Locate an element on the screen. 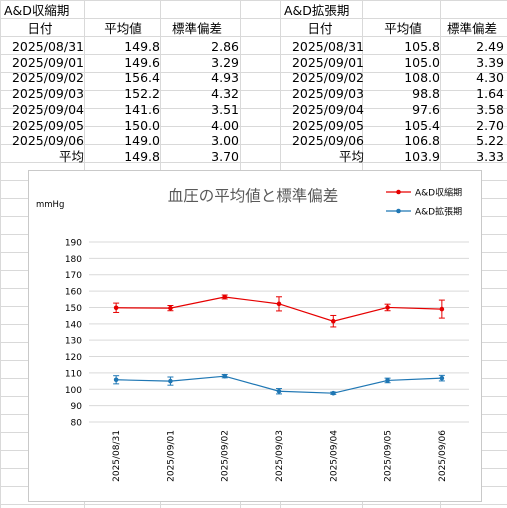 The image size is (507, 508). diastolic-row-sd: 2.49 is located at coordinates (490, 46).